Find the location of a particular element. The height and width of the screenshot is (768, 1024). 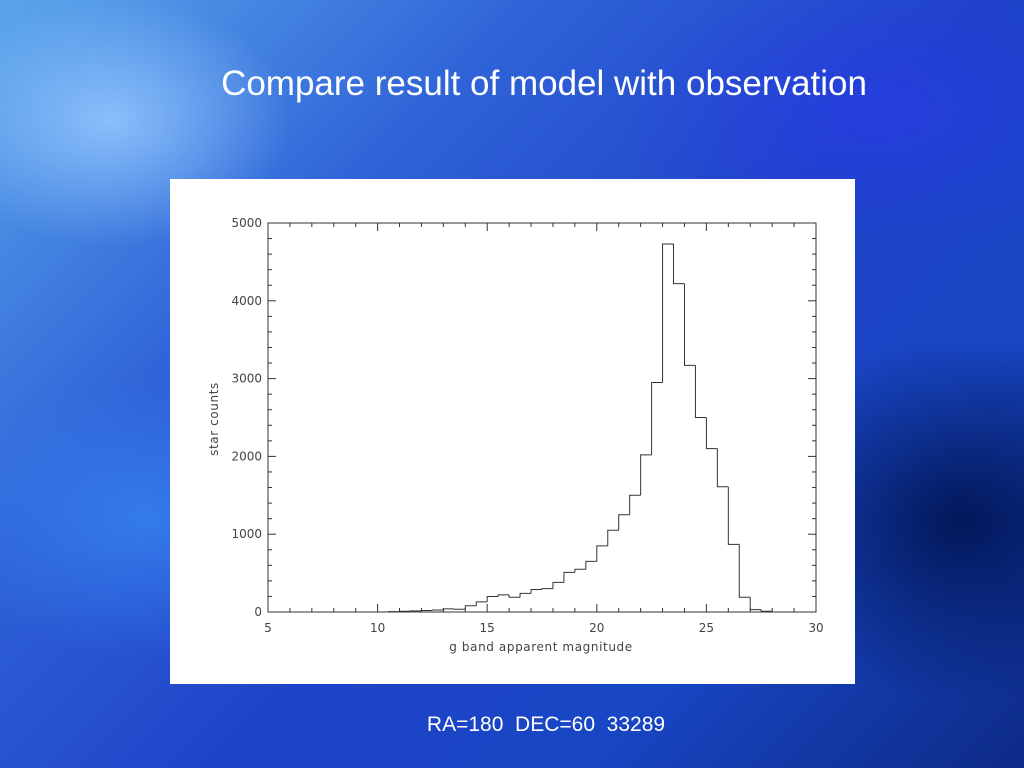

x-axis-label: g band apparent magnitude is located at coordinates (540, 647).